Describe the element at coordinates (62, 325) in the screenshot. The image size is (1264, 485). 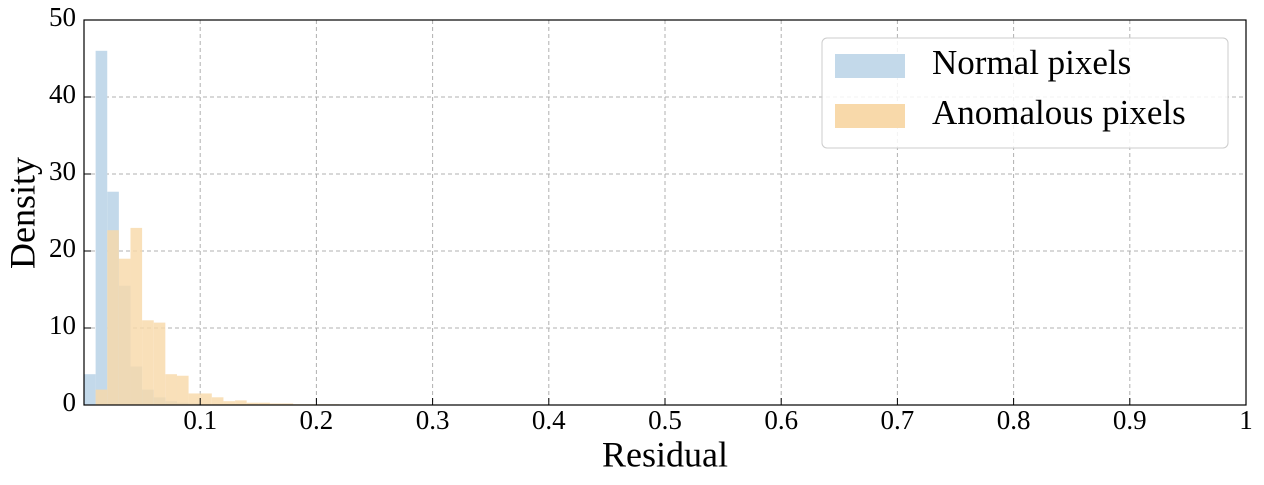
I see `y-tick-label: 10` at that location.